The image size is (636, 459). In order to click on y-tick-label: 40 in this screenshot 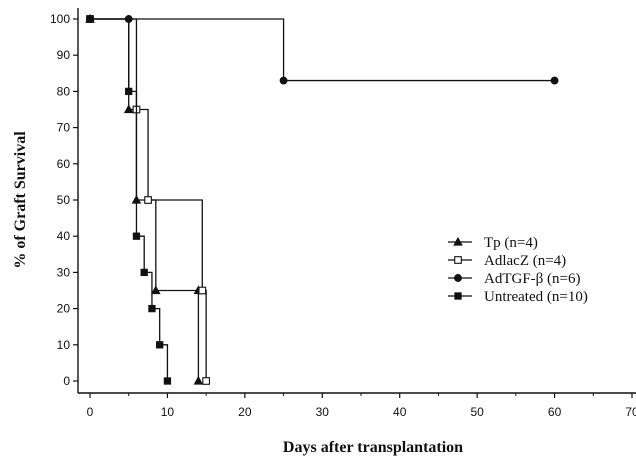, I will do `click(64, 236)`.